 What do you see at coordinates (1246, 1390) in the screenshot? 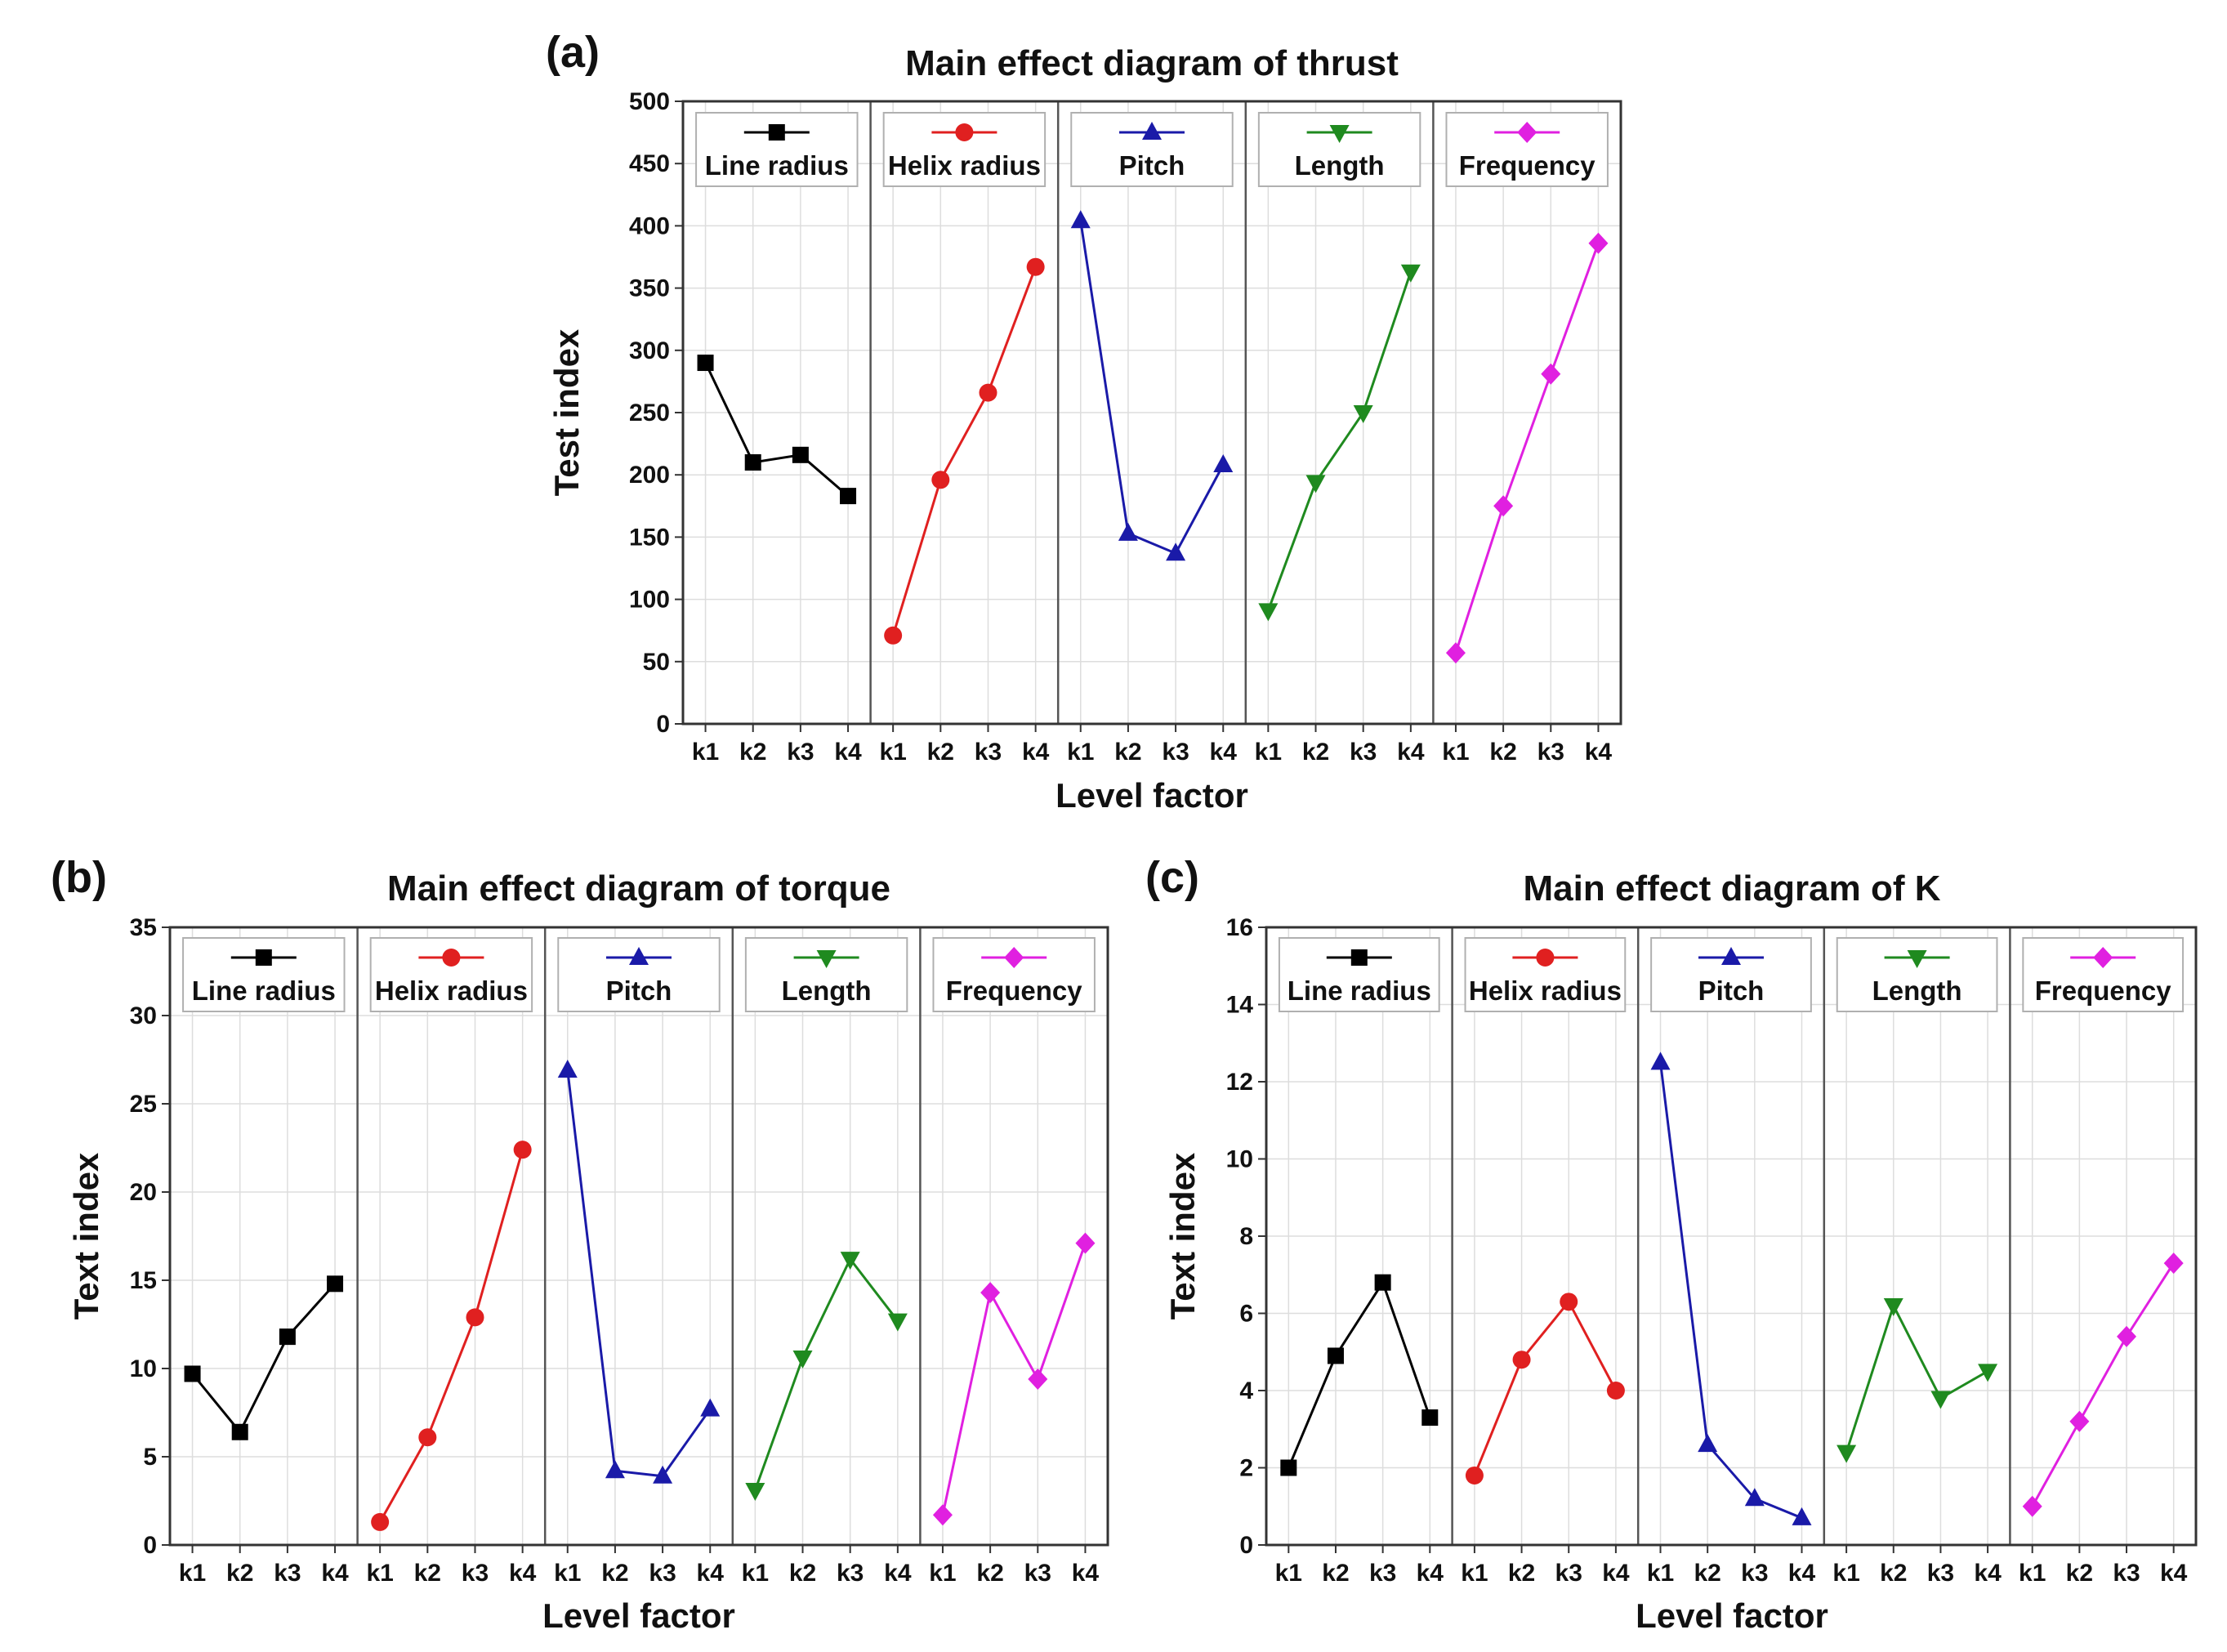
I see `y-tick-label: 4` at bounding box center [1246, 1390].